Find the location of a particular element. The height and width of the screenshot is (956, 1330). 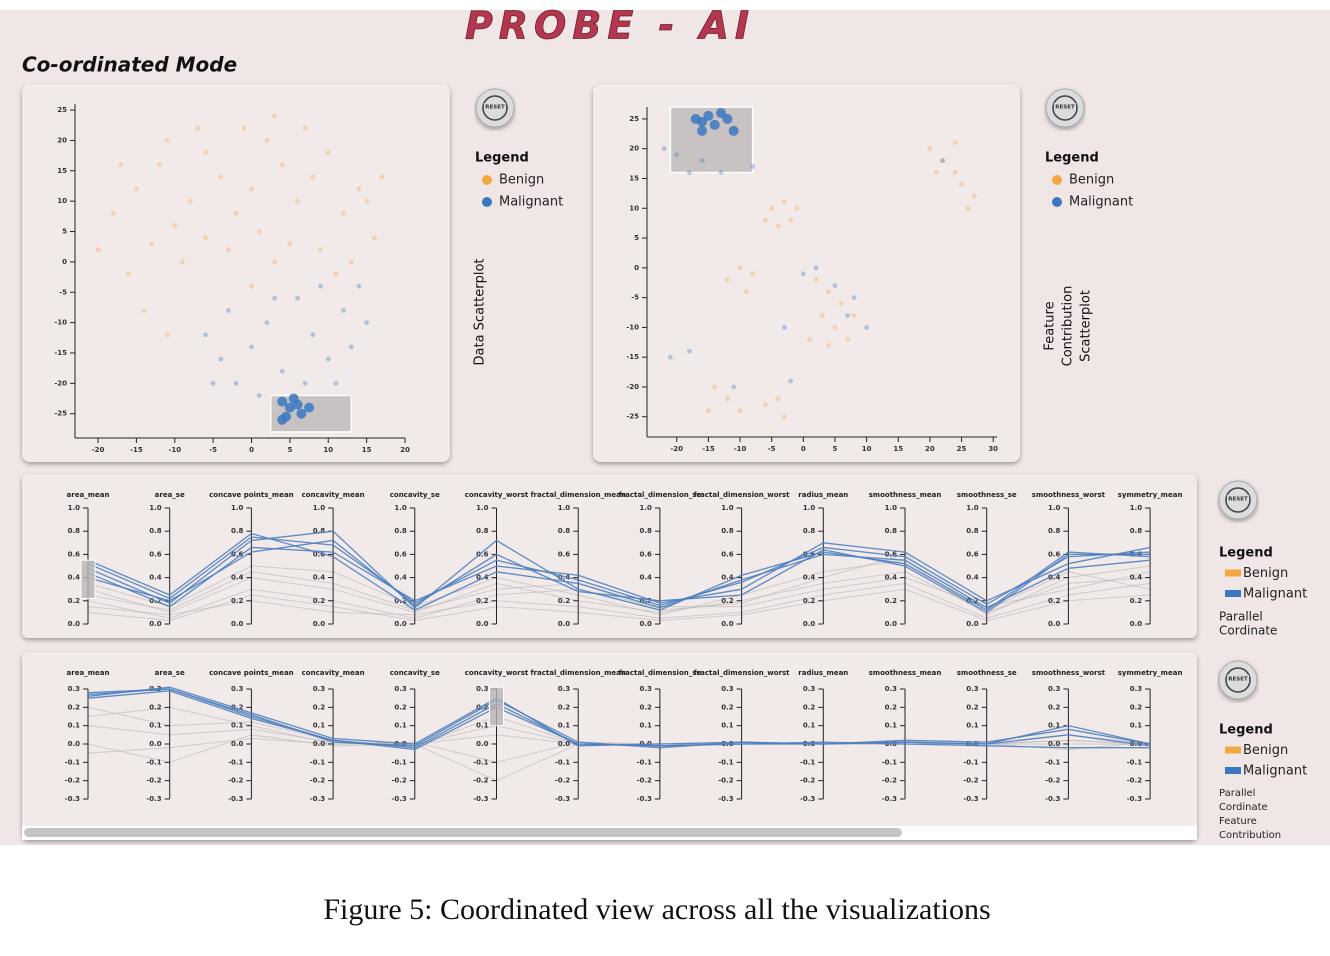

reset-tag is located at coordinates (1238, 499).